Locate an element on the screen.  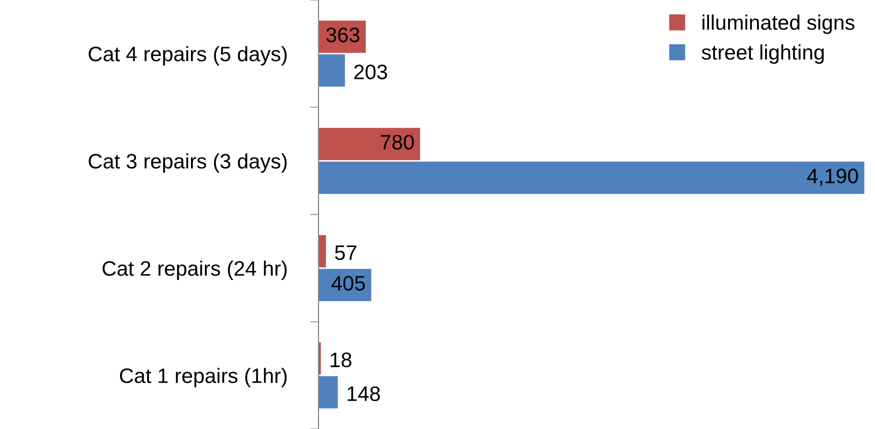
data-label: 203 is located at coordinates (371, 72).